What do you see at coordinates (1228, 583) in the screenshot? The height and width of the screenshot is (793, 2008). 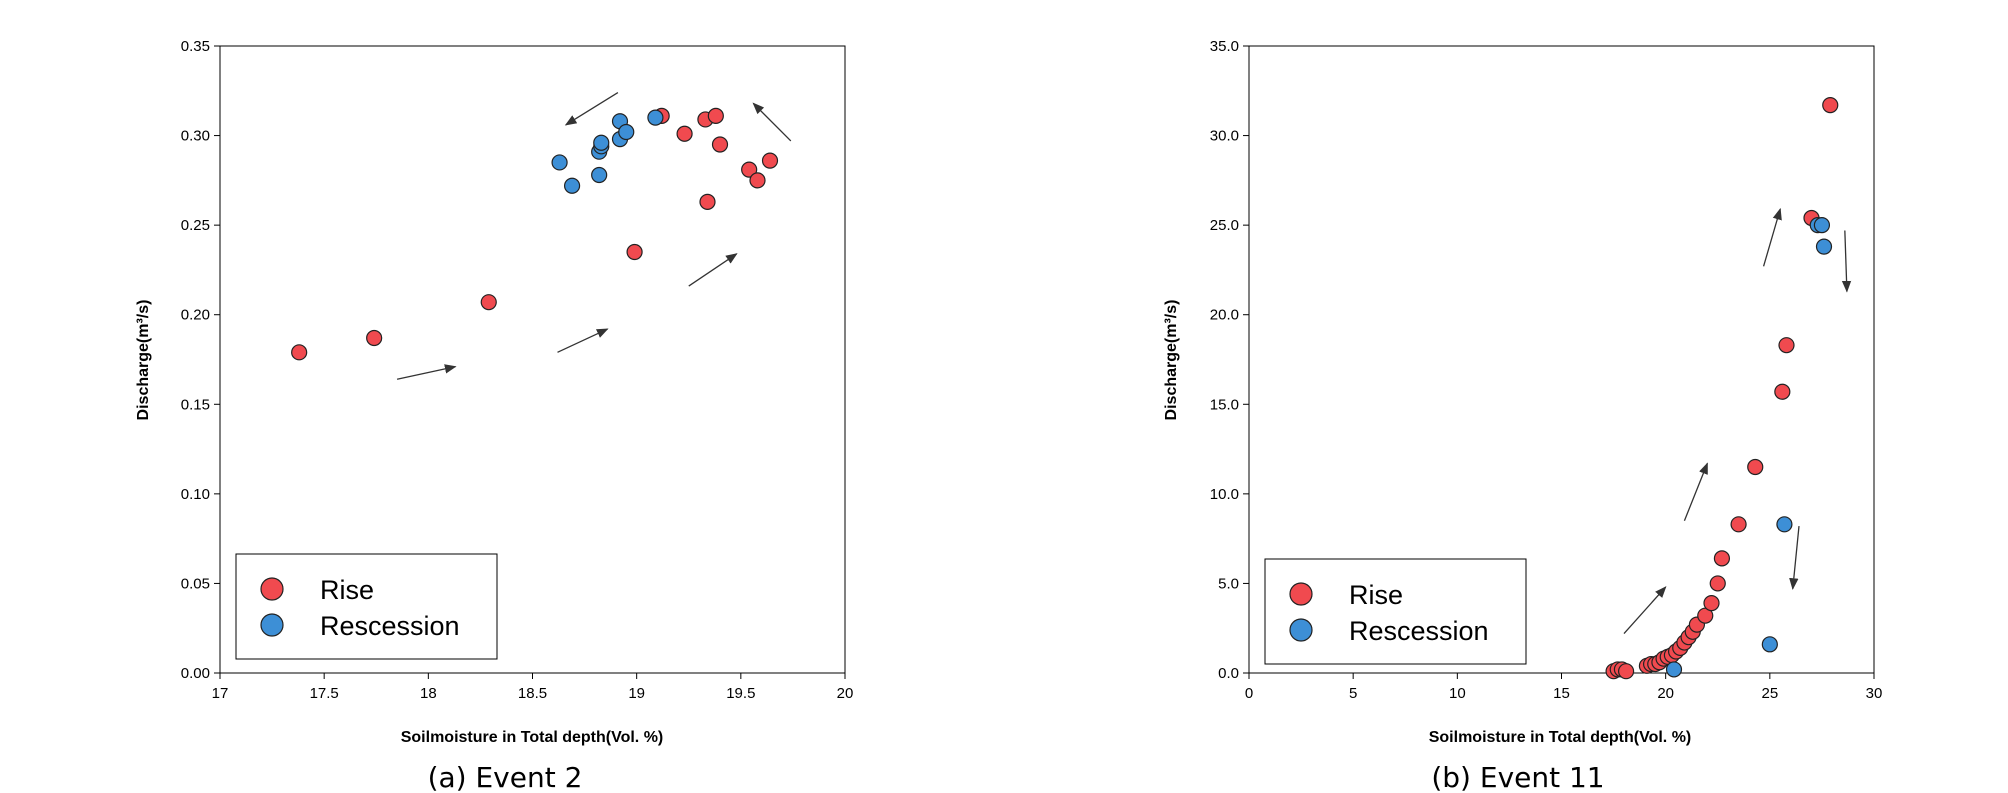 I see `y-tick-label: 5.0` at bounding box center [1228, 583].